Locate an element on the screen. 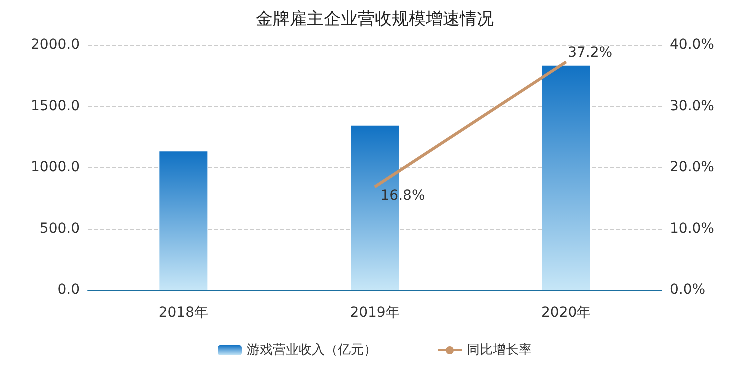 This screenshot has width=750, height=370. x-tick-label: 2018年 is located at coordinates (183, 313).